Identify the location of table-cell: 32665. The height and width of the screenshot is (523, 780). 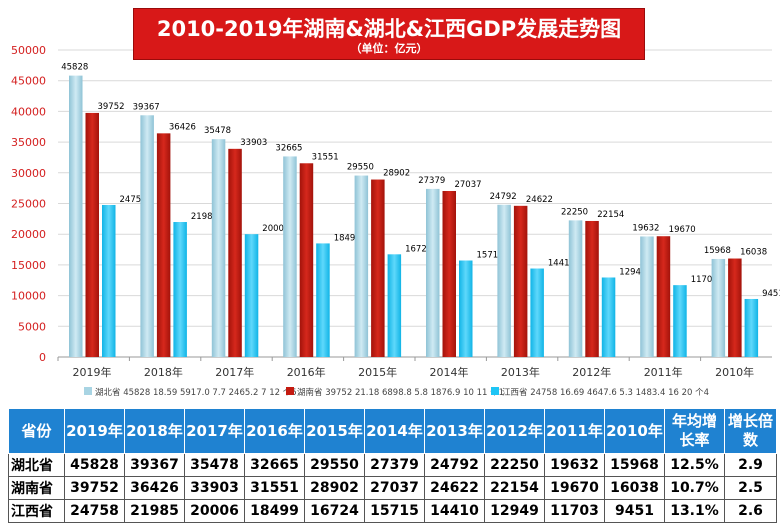
(274, 465).